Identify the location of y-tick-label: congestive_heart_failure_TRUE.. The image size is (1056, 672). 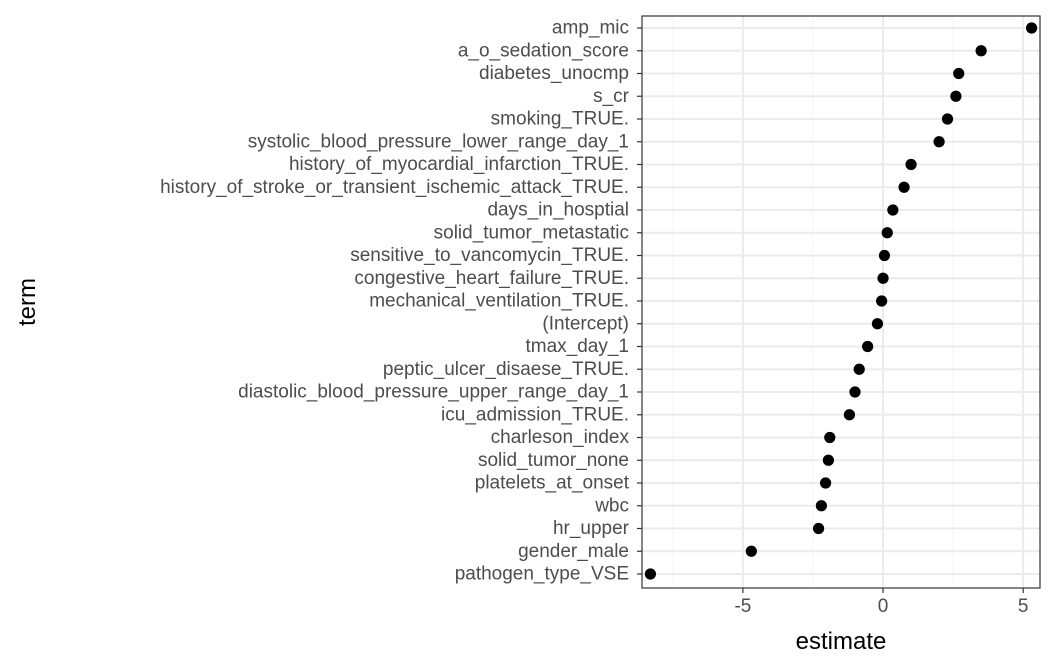
(491, 278).